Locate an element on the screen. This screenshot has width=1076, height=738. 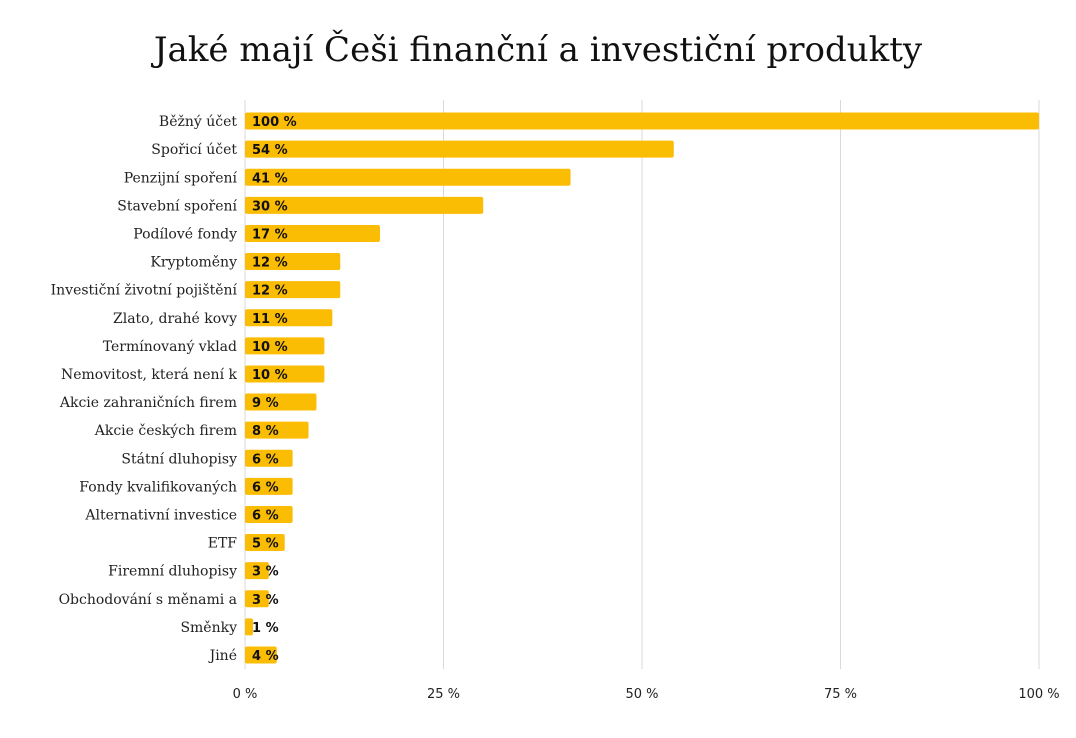
category-label: Běžný účet is located at coordinates (198, 121).